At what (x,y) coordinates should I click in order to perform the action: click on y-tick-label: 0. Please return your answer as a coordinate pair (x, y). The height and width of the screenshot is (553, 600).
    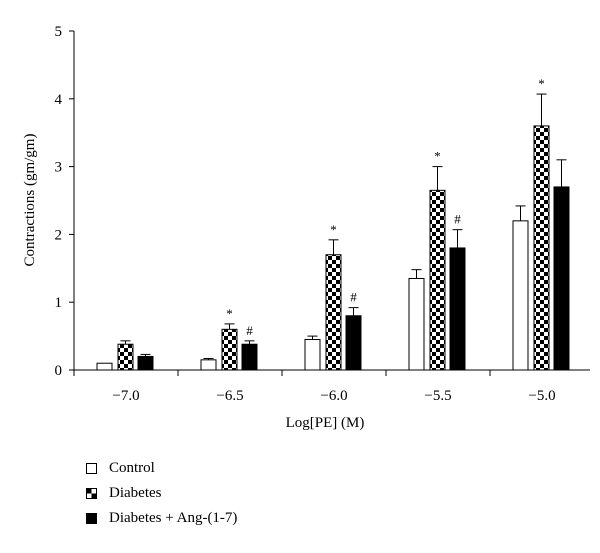
    Looking at the image, I should click on (59, 371).